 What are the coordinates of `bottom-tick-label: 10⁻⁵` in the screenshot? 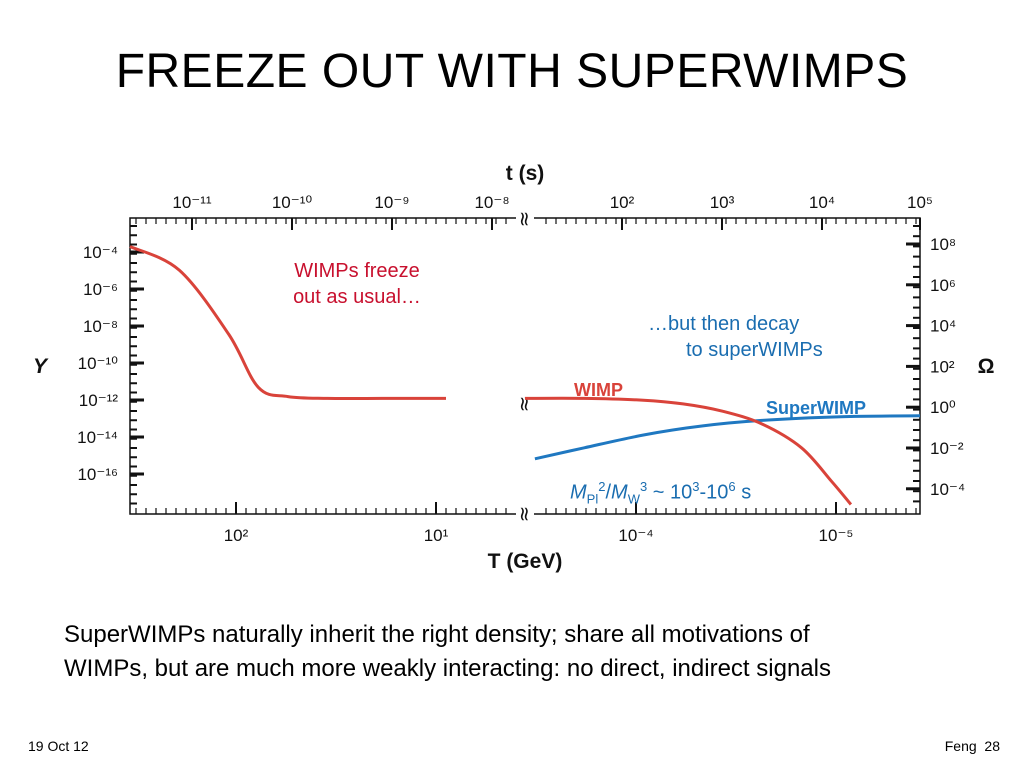 It's located at (836, 535).